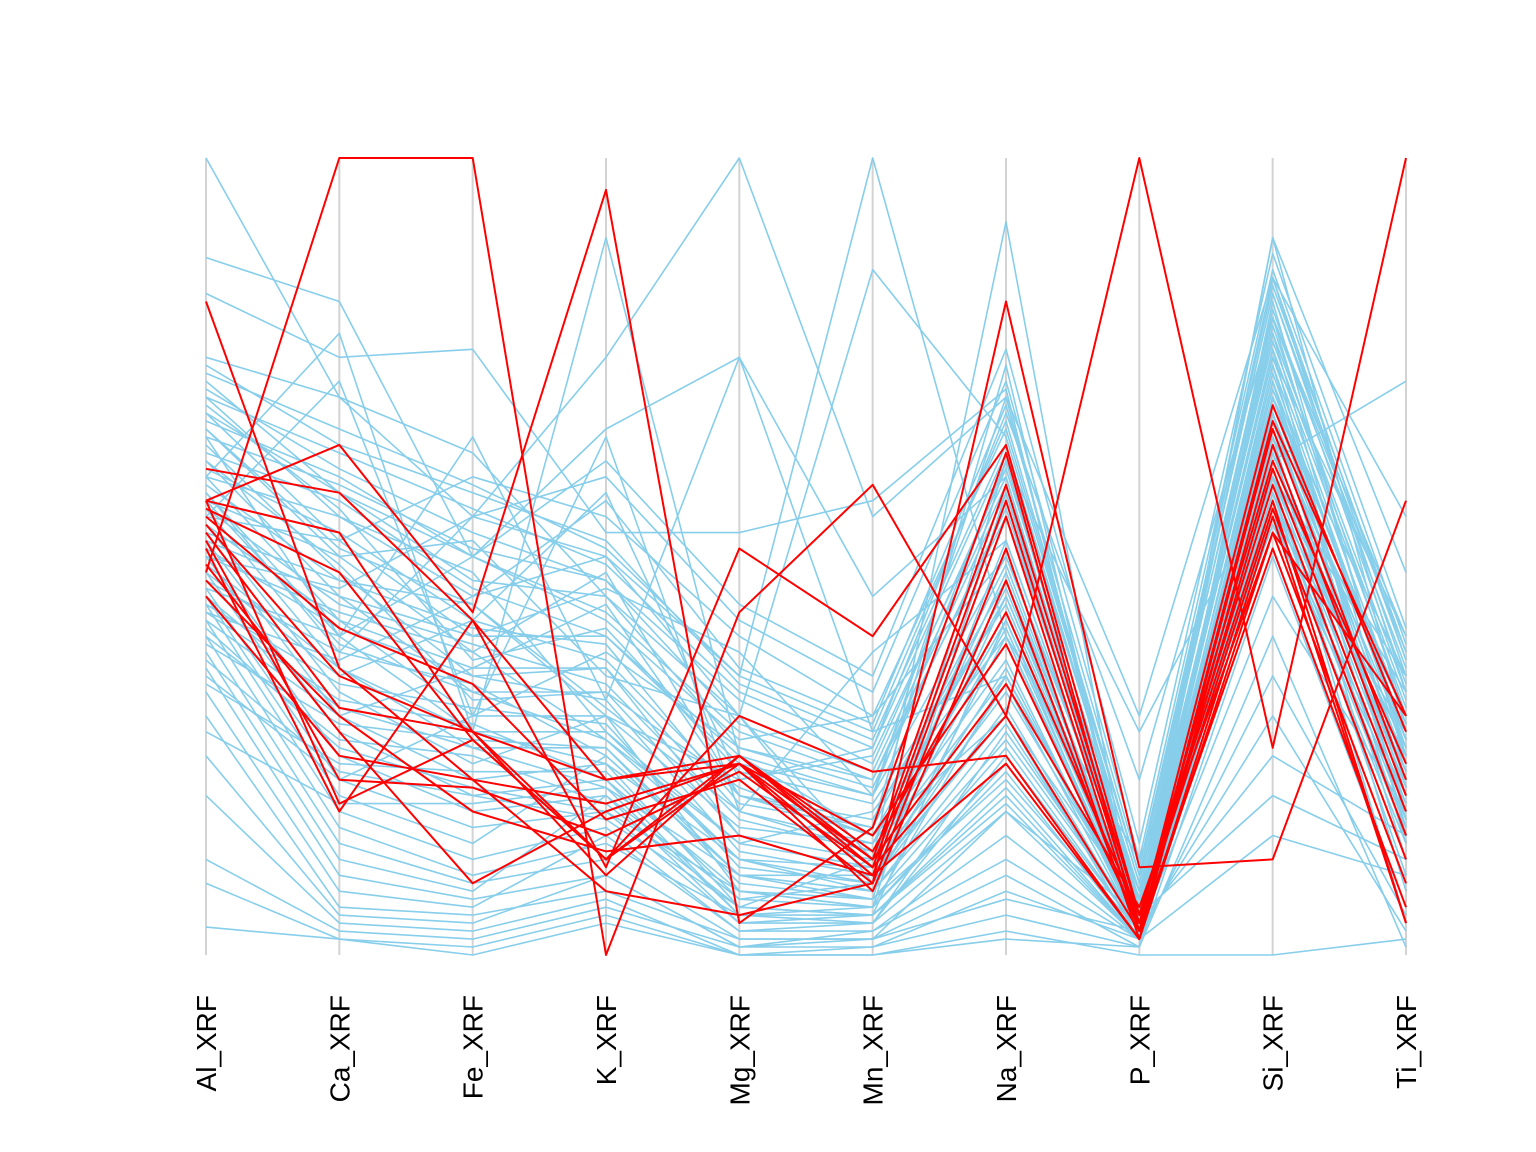 The image size is (1536, 1152). What do you see at coordinates (739, 1050) in the screenshot?
I see `axis-label-mg_xrf: Mg_XRF` at bounding box center [739, 1050].